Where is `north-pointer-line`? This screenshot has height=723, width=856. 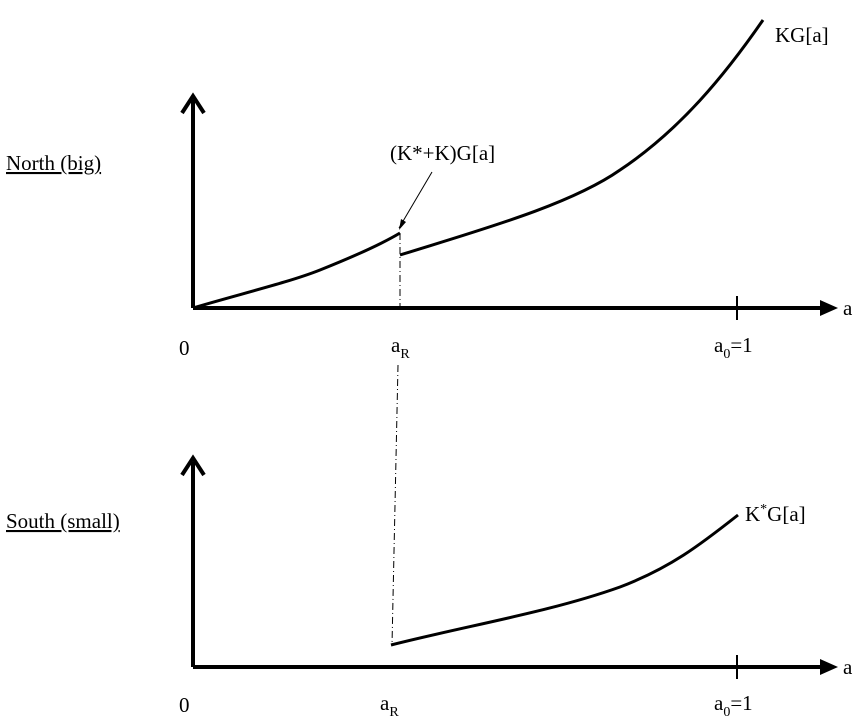
north-pointer-line is located at coordinates (415, 200).